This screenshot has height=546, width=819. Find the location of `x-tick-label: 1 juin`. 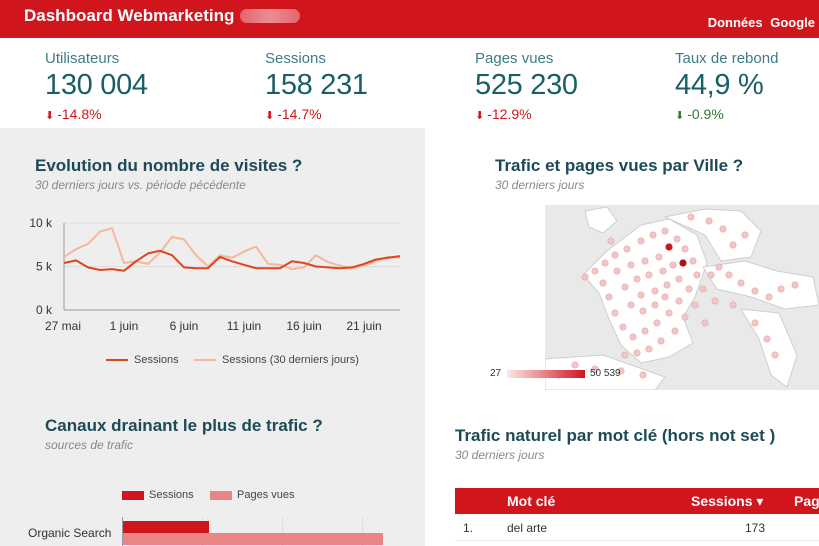

x-tick-label: 1 juin is located at coordinates (124, 326).